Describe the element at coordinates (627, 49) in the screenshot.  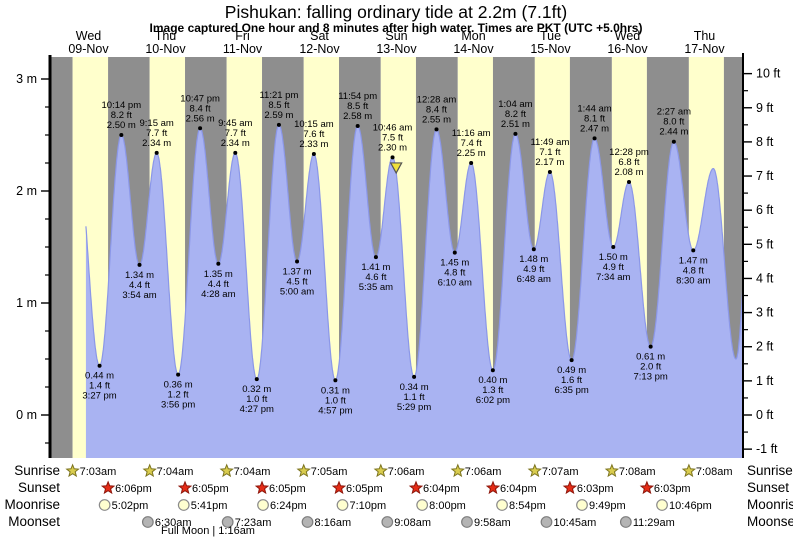
I see `day-date-label: 16-Nov` at that location.